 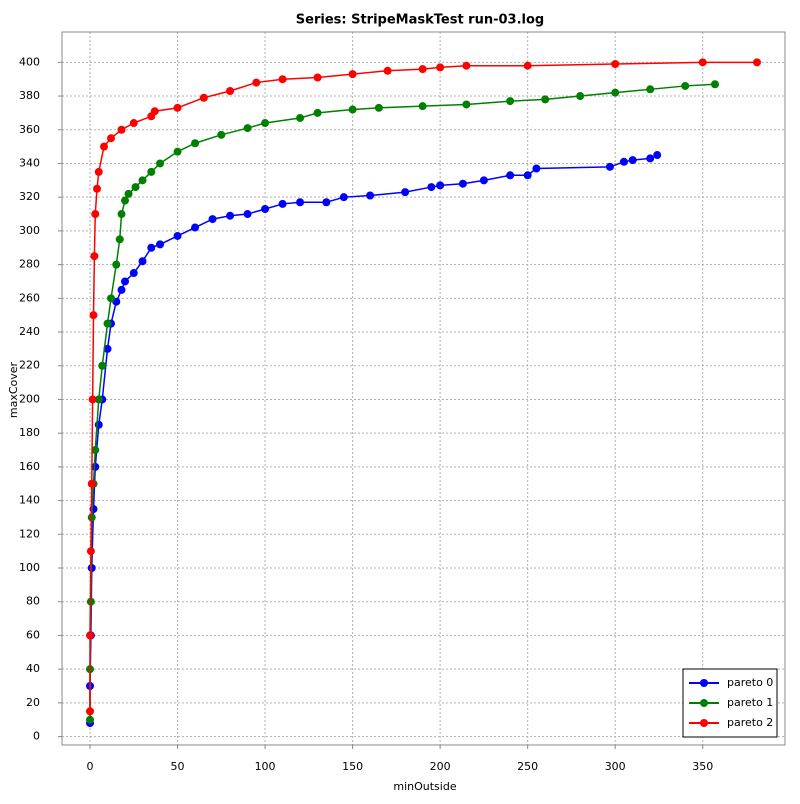 What do you see at coordinates (33, 702) in the screenshot?
I see `y-tick-label: 20` at bounding box center [33, 702].